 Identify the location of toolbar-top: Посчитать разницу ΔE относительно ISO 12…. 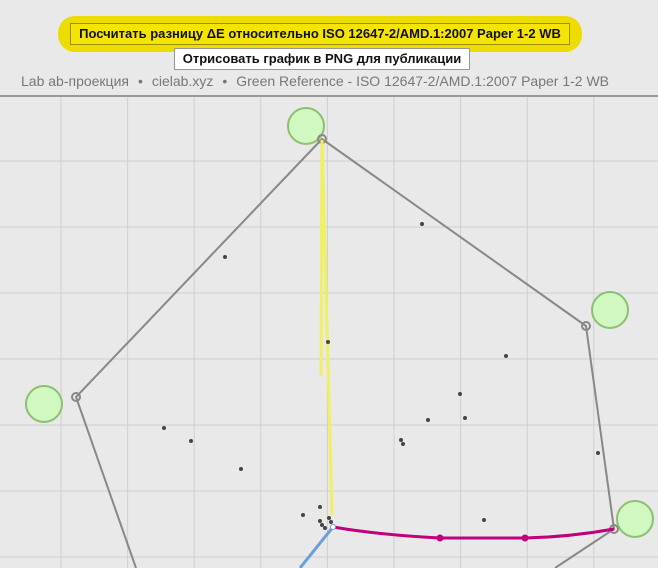
(320, 34).